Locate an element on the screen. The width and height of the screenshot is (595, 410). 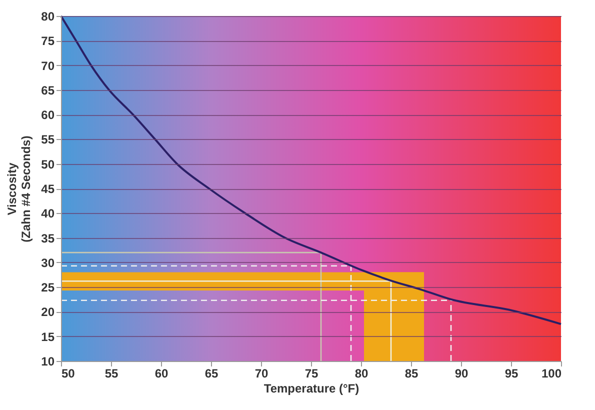
y-tick-label: 40 is located at coordinates (48, 213).